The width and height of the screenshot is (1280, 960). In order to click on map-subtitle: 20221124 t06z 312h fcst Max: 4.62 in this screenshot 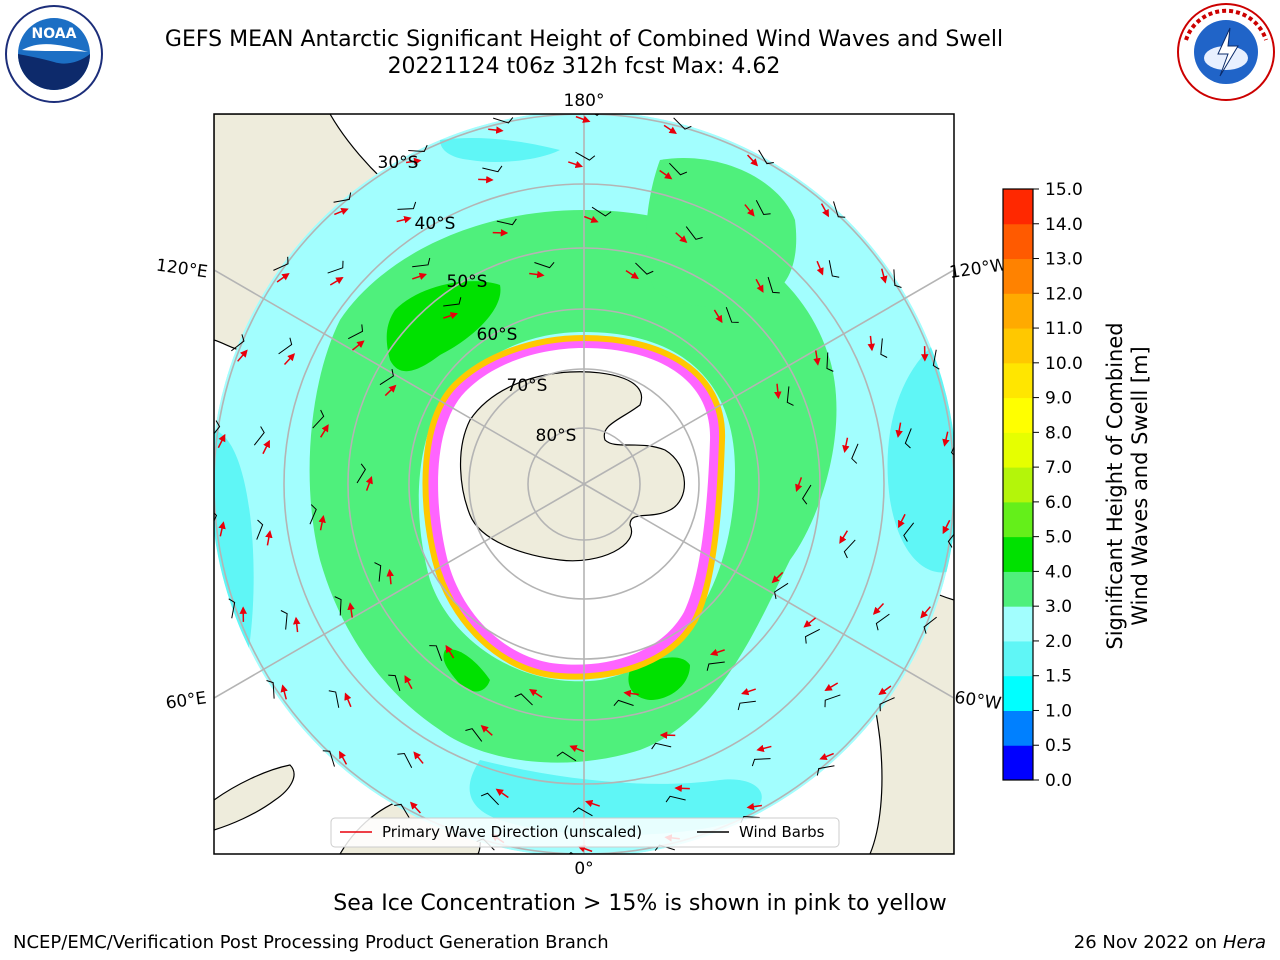, I will do `click(584, 66)`.